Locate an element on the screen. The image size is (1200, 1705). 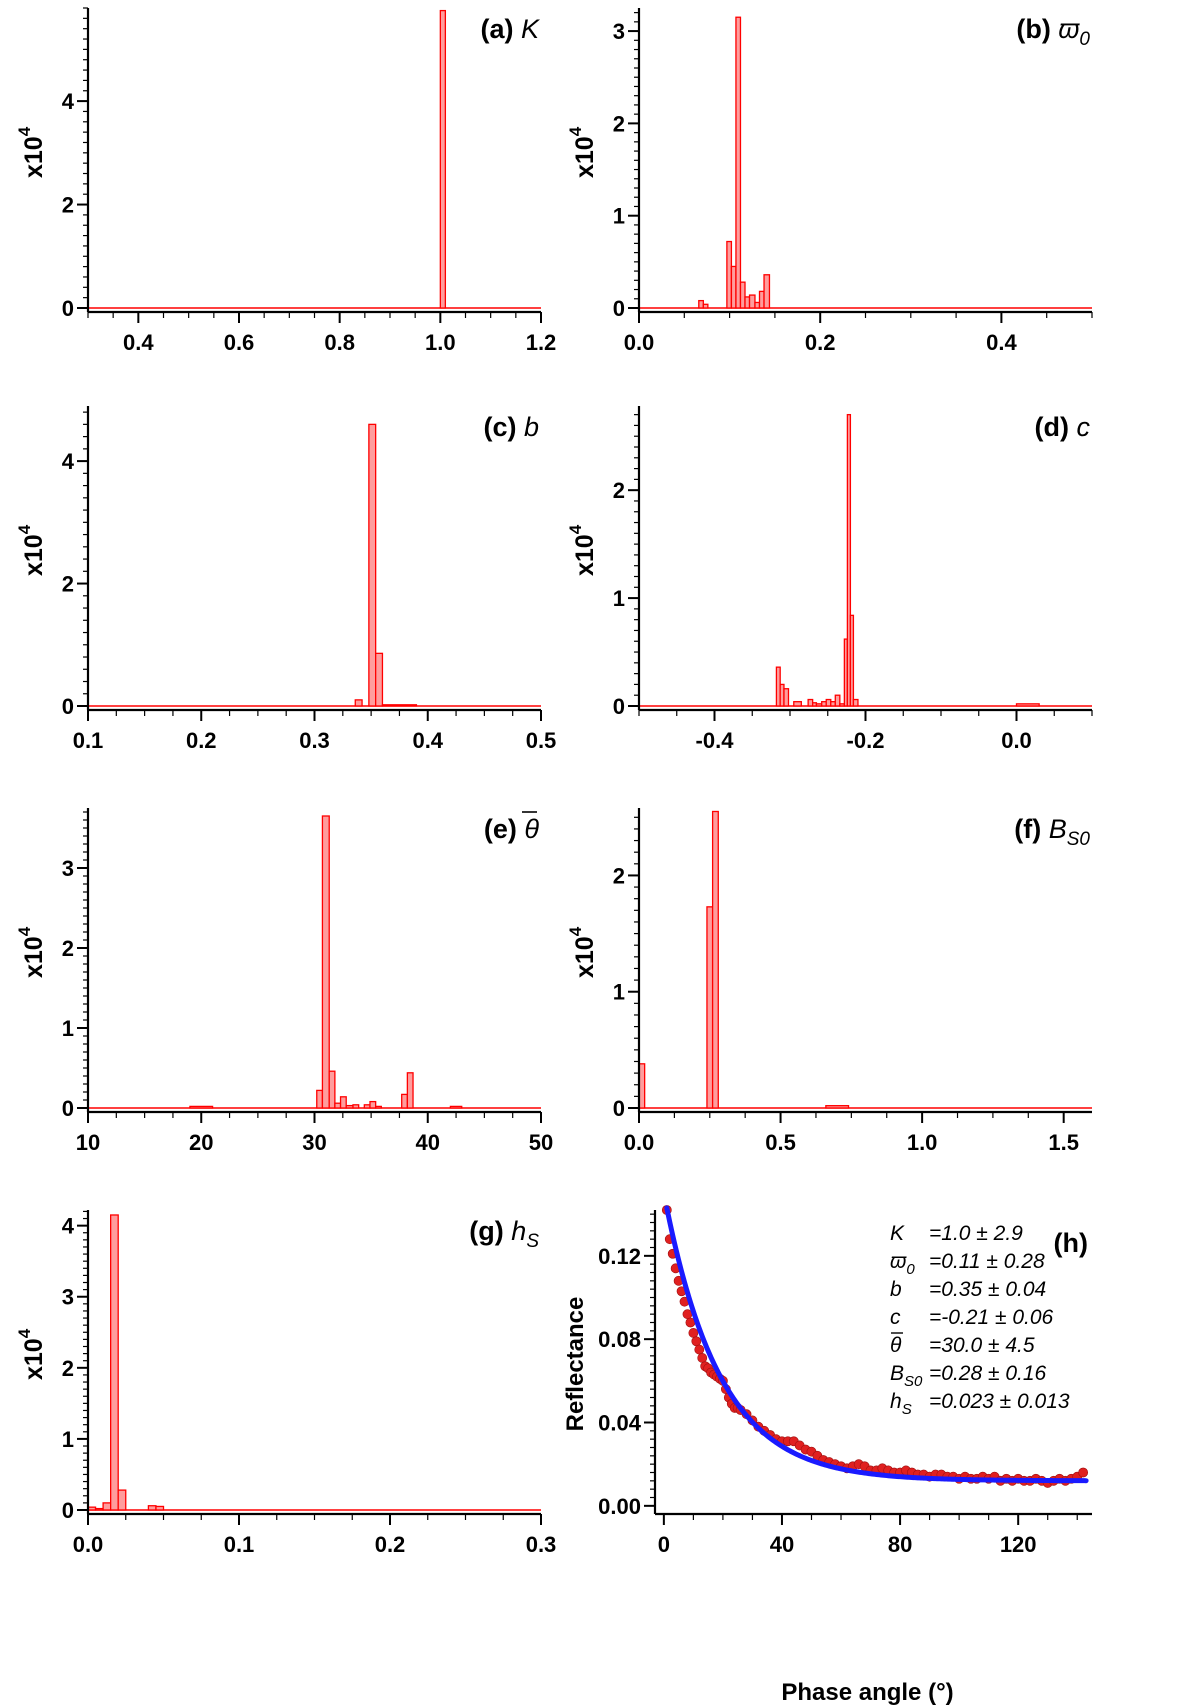
panel-label: (c) is located at coordinates (499, 427).